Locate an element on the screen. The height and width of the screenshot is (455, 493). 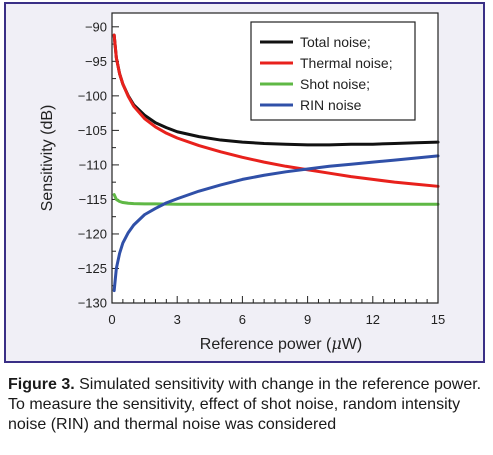
legend-label: Shot noise; is located at coordinates (335, 84).